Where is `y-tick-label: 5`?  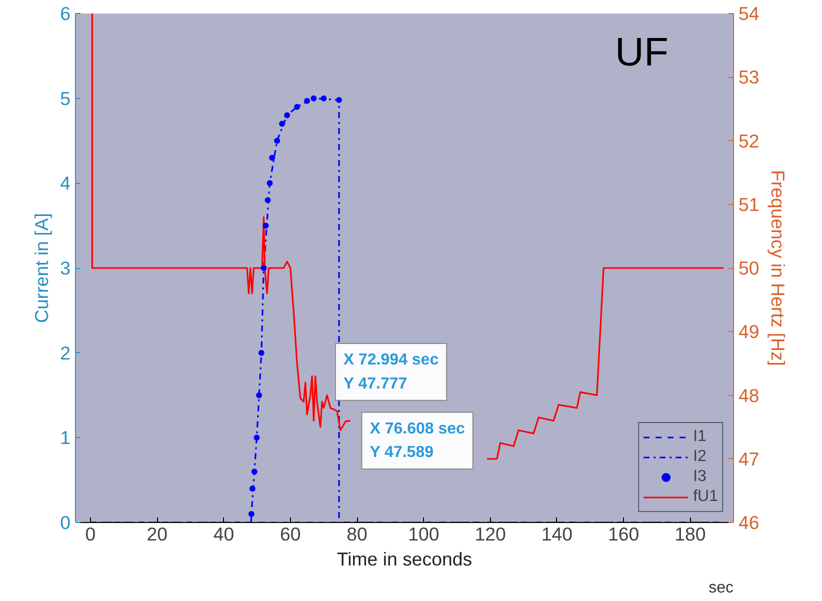
y-tick-label: 5 is located at coordinates (65, 98).